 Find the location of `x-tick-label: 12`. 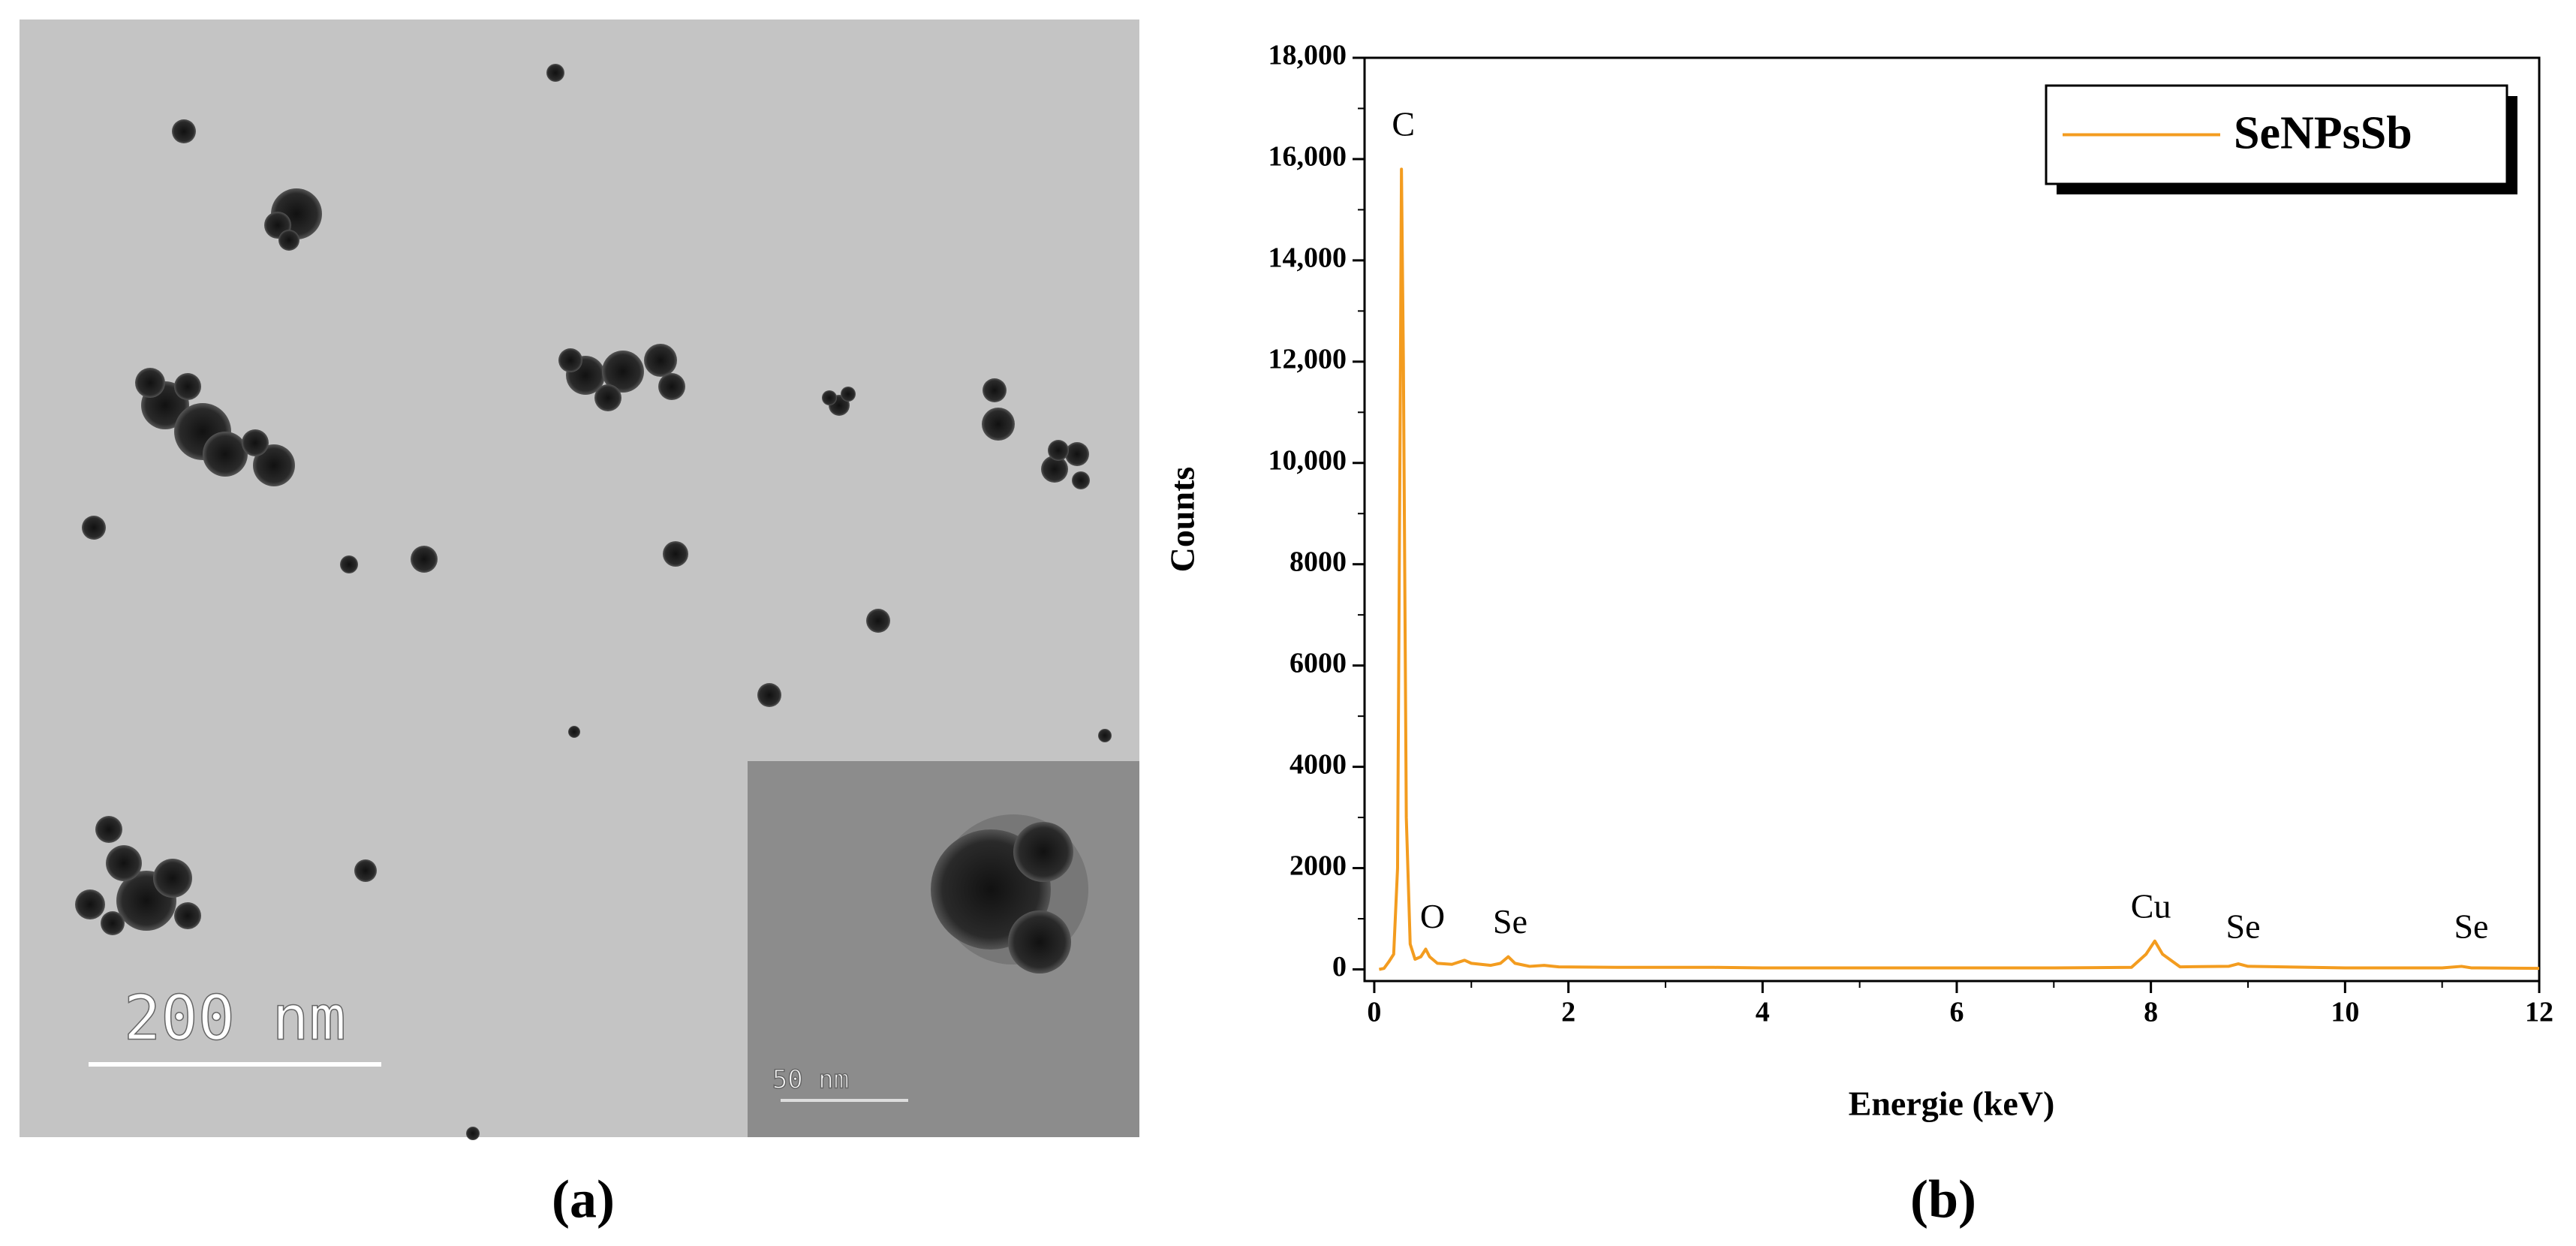

x-tick-label: 12 is located at coordinates (2539, 1013).